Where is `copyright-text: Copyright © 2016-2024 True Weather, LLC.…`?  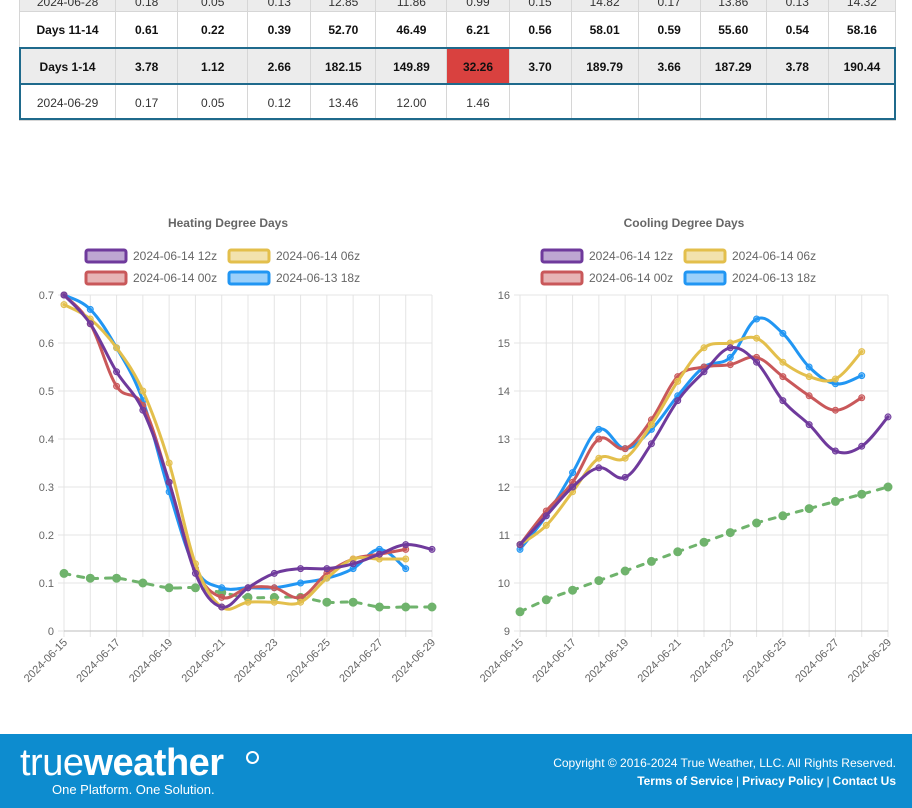 copyright-text: Copyright © 2016-2024 True Weather, LLC.… is located at coordinates (724, 763).